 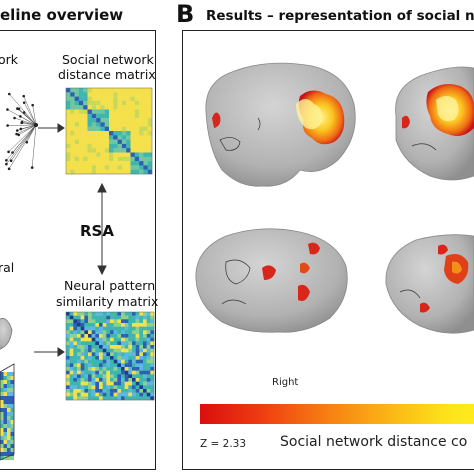 I want to click on brain-top-right, so click(x=434, y=123).